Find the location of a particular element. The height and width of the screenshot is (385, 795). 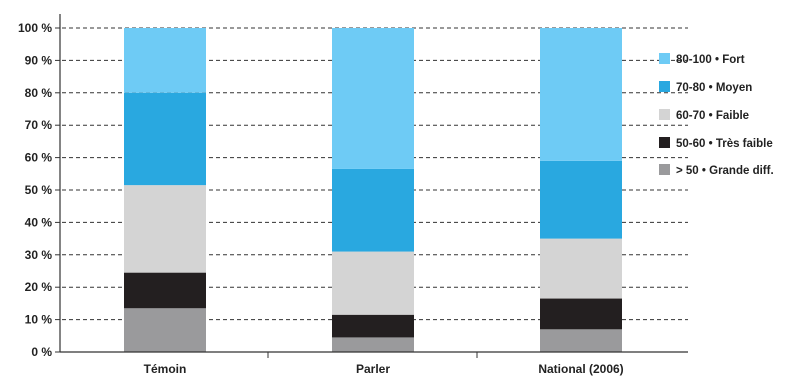

legend-label: 80-100 • Fort is located at coordinates (710, 60).